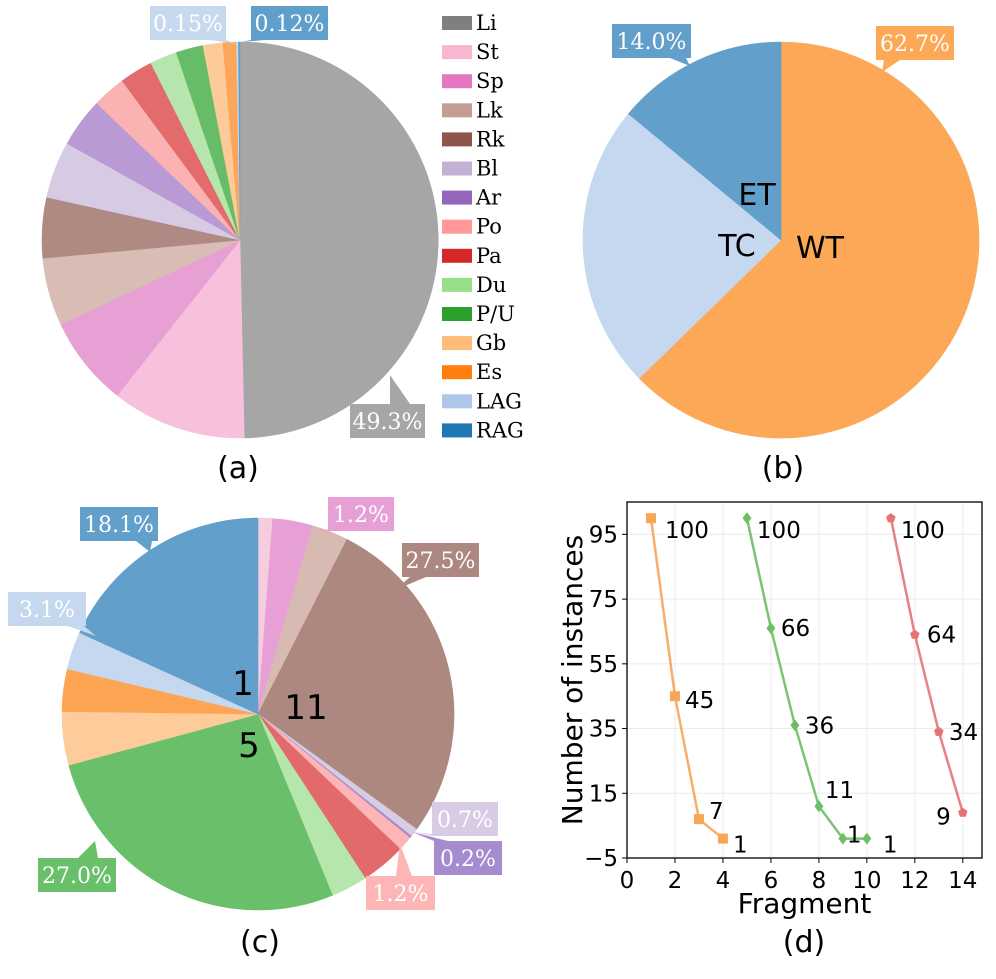  I want to click on callout-label: 3.1%, so click(47, 610).